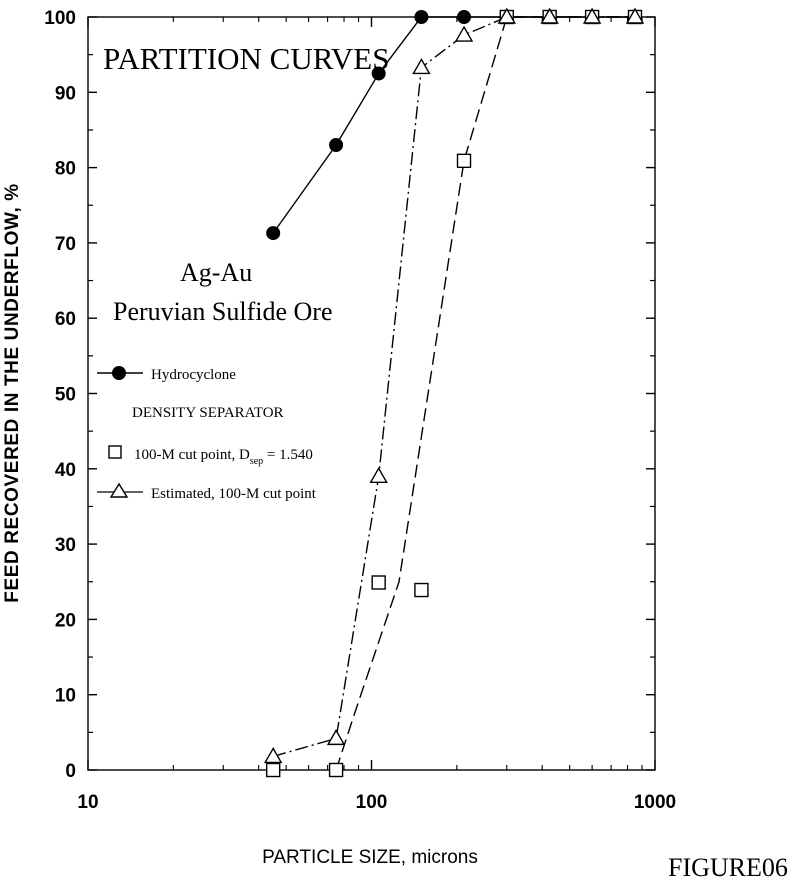  What do you see at coordinates (65, 319) in the screenshot?
I see `y-tick-label: 60` at bounding box center [65, 319].